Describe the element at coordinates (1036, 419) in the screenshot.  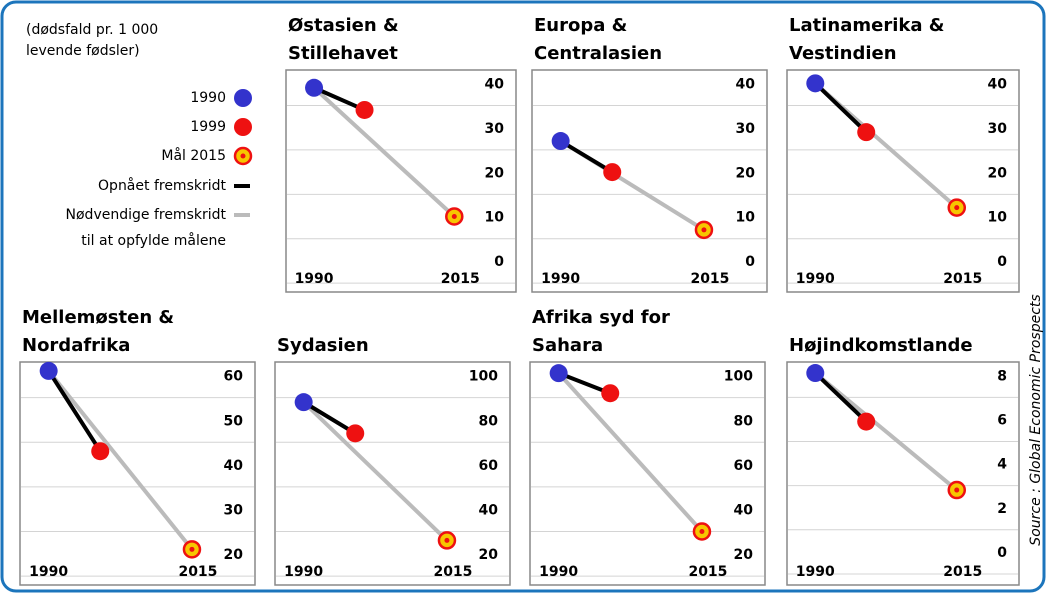
I see `source: Source : Global Economic Prospects` at that location.